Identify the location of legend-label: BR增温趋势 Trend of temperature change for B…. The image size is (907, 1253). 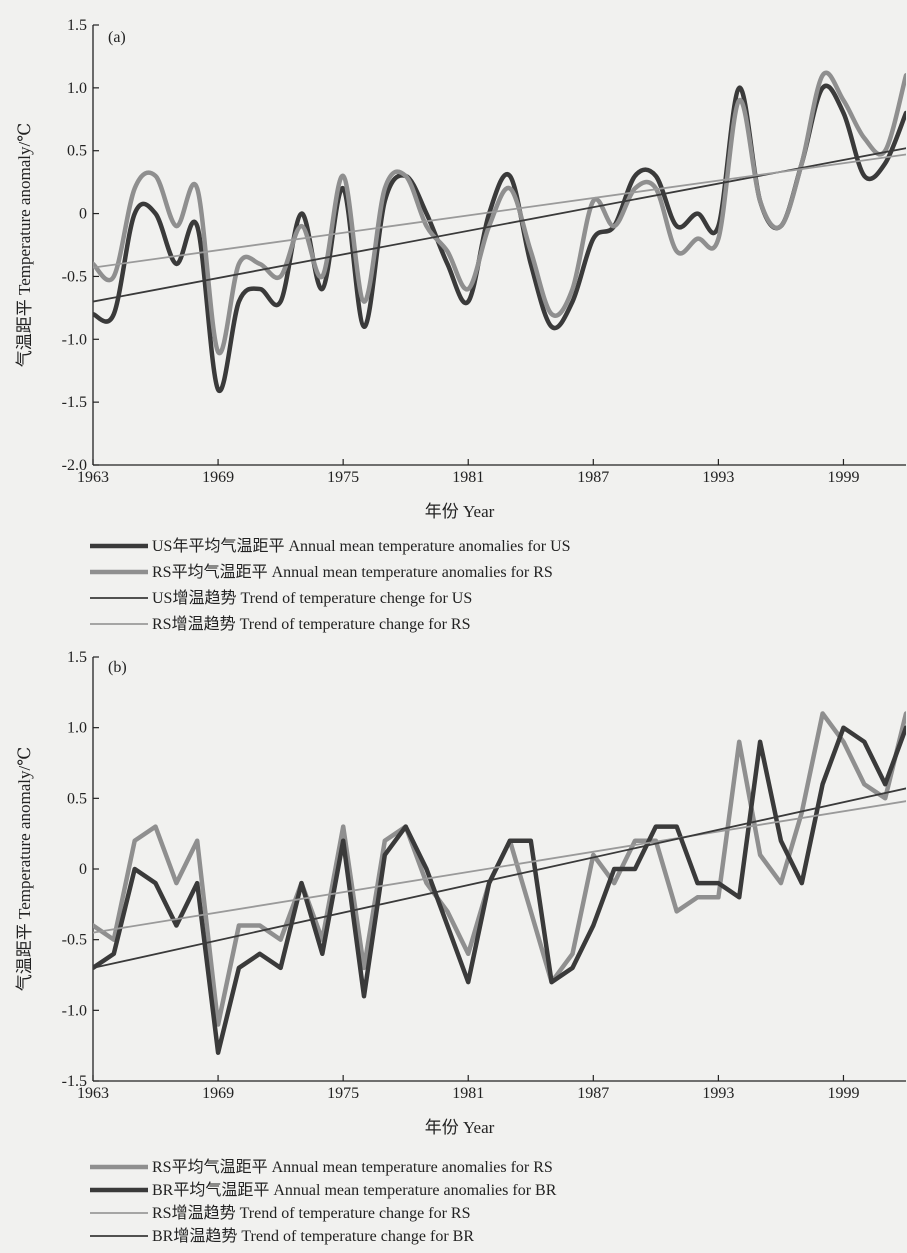
(313, 1236).